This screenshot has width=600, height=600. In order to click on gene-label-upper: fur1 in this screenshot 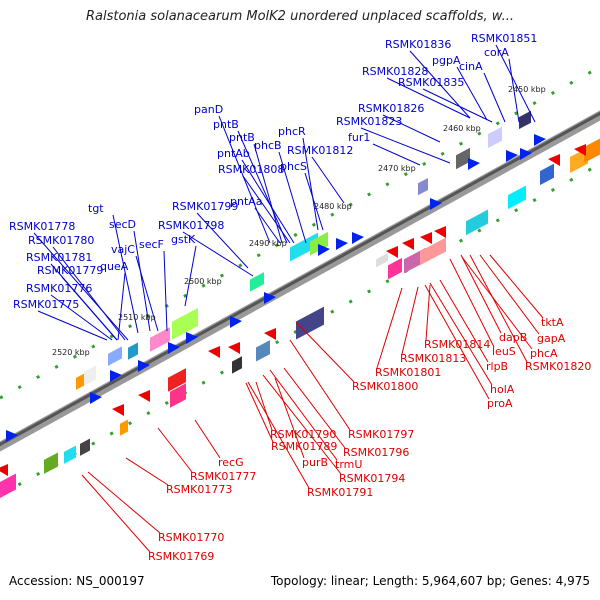, I will do `click(359, 137)`.